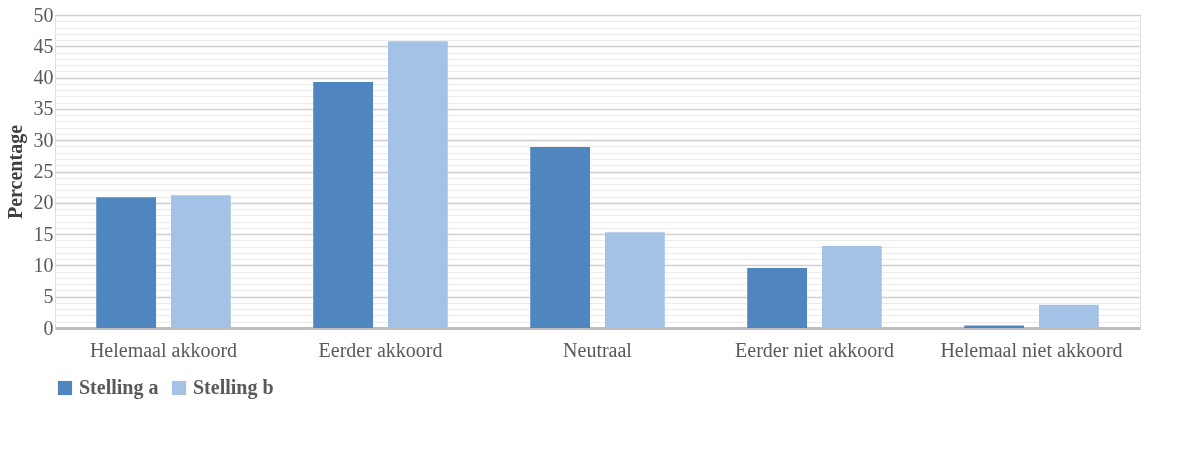 Image resolution: width=1194 pixels, height=459 pixels. I want to click on x-tick-label: Eerder akkoord, so click(380, 349).